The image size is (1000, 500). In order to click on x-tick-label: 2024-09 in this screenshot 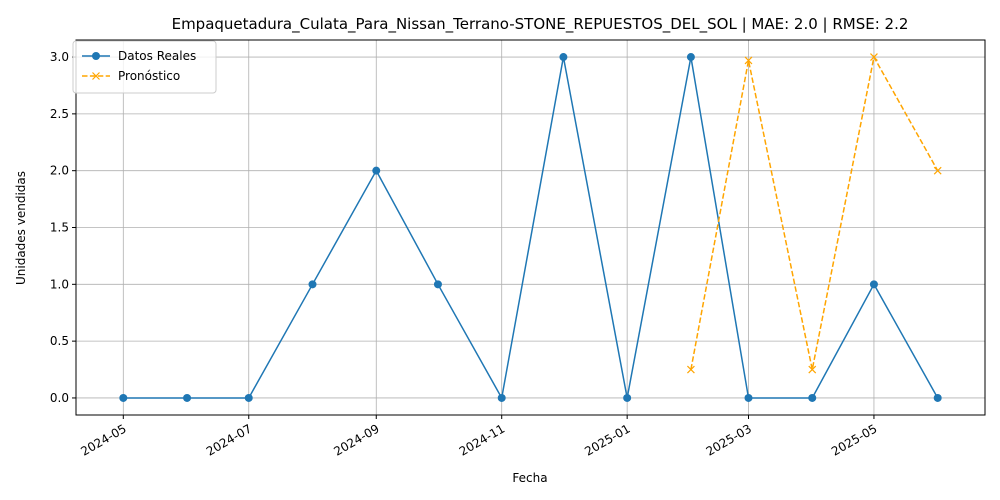, I will do `click(356, 439)`.